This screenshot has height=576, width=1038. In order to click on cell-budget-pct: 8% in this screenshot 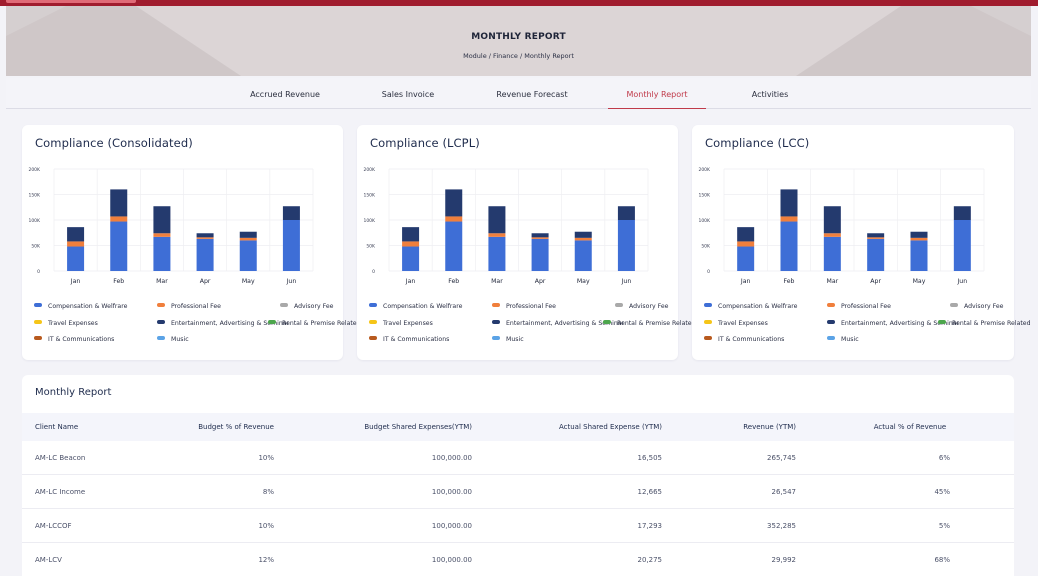, I will do `click(268, 492)`.